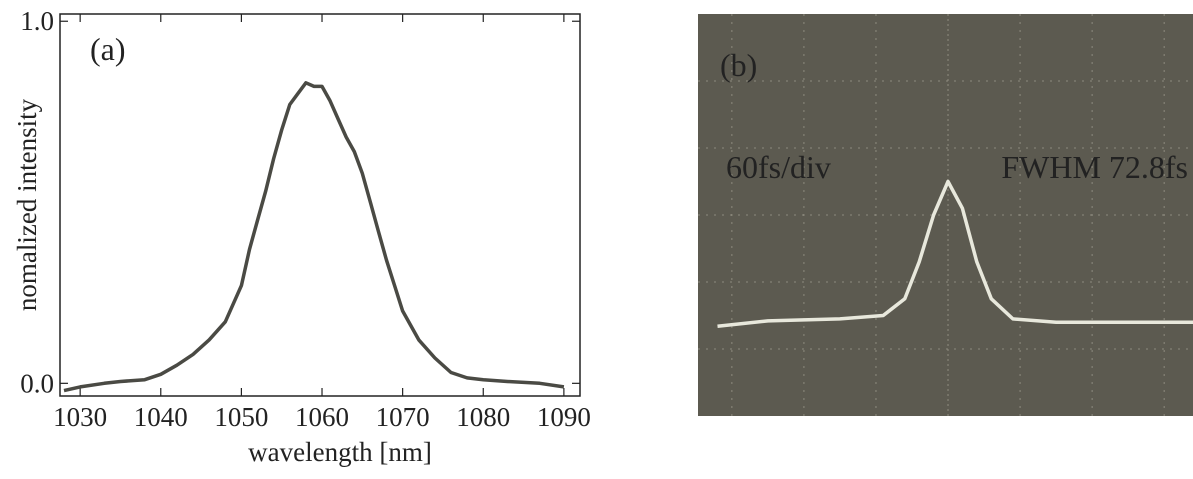 Image resolution: width=1193 pixels, height=479 pixels. I want to click on y-axis-label: nomalized intensity, so click(27, 204).